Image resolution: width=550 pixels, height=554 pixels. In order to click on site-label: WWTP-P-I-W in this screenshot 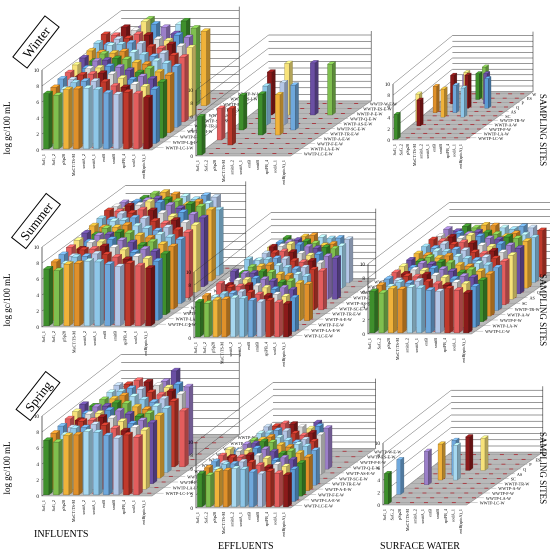, I will do `click(235, 104)`.